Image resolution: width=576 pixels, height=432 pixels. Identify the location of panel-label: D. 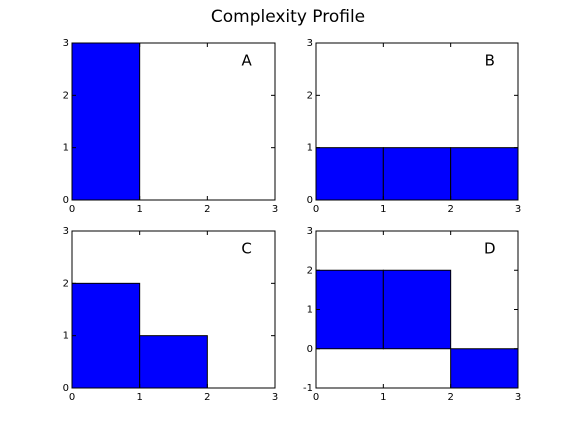
(490, 249).